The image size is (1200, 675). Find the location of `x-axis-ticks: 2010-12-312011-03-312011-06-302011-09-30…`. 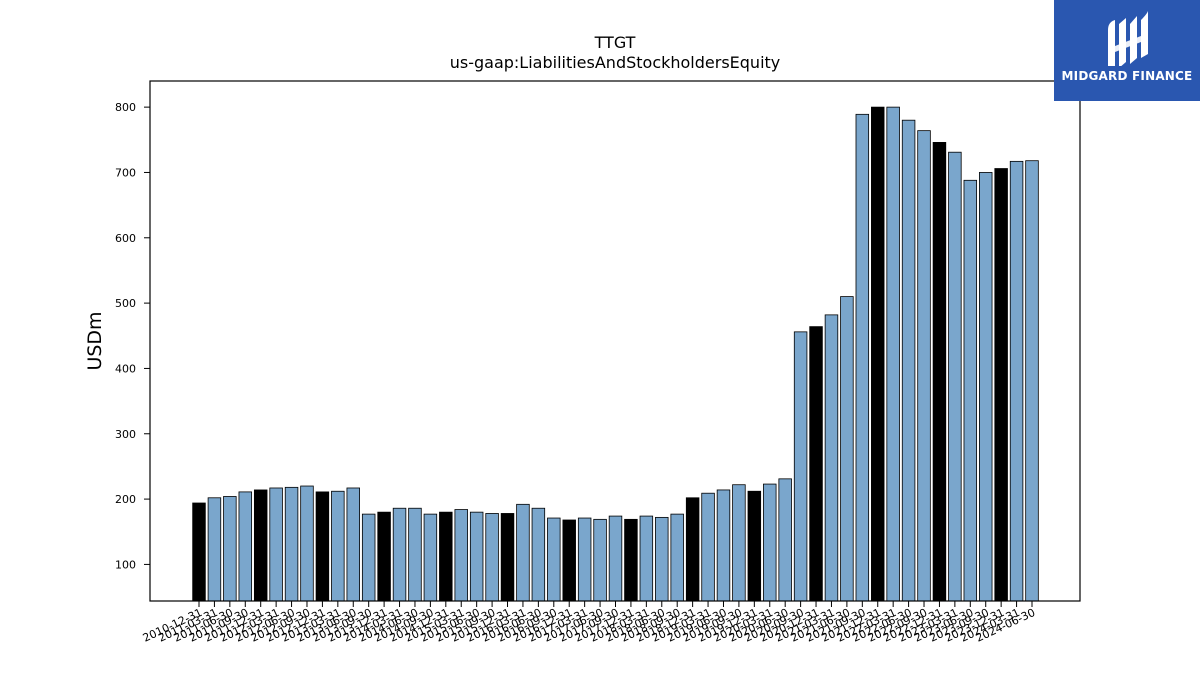

x-axis-ticks: 2010-12-312011-03-312011-06-302011-09-30… is located at coordinates (589, 623).